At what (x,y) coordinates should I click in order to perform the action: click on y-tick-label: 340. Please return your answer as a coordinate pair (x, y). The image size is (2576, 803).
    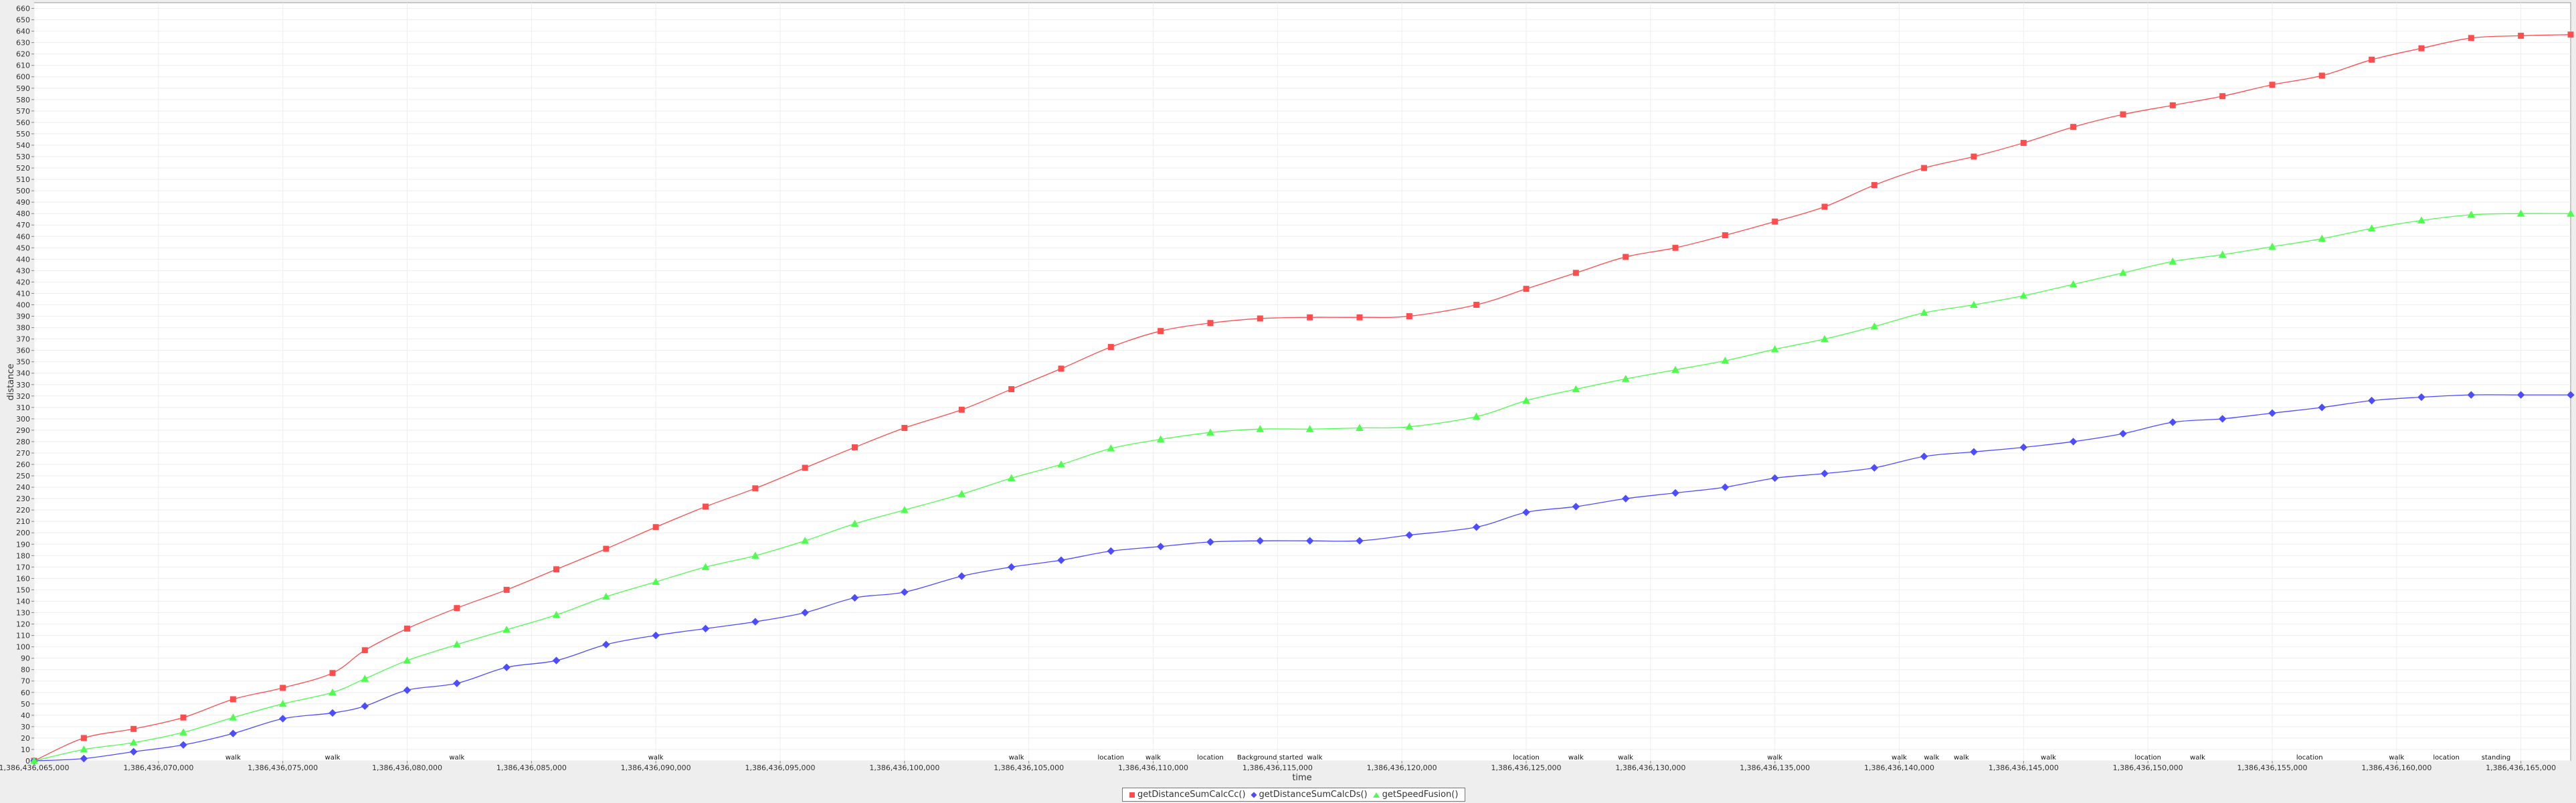
    Looking at the image, I should click on (23, 374).